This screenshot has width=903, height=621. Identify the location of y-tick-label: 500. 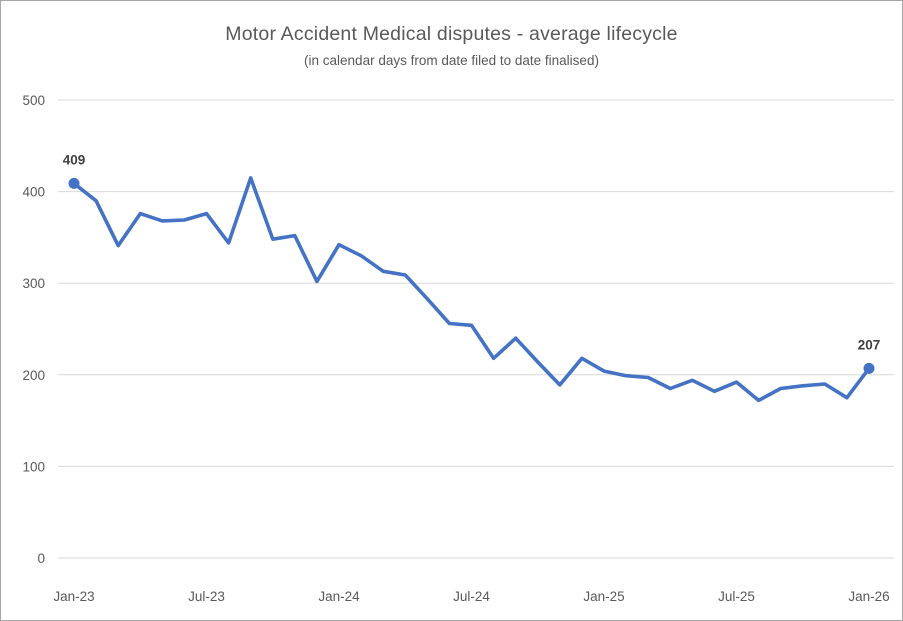
(33, 100).